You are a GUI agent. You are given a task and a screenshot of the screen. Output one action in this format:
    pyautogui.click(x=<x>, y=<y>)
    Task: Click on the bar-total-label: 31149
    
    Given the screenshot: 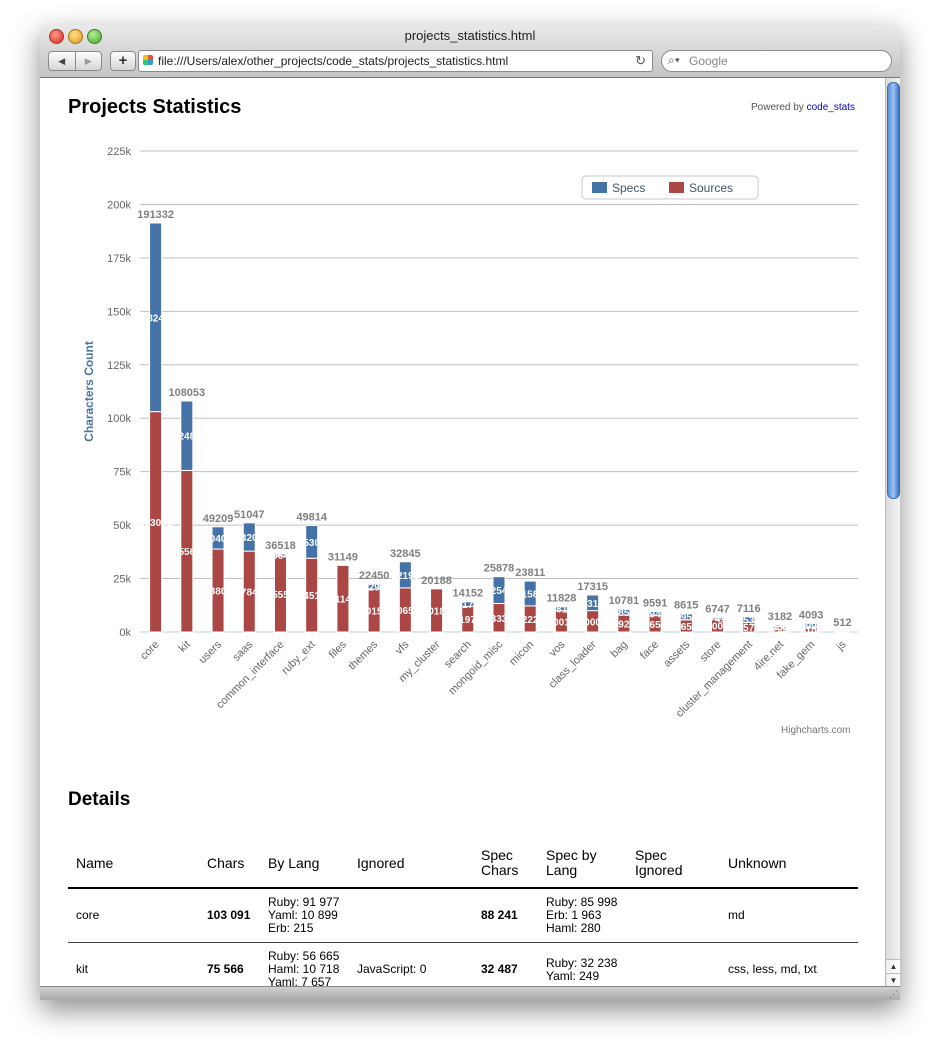 What is the action you would take?
    pyautogui.click(x=343, y=557)
    